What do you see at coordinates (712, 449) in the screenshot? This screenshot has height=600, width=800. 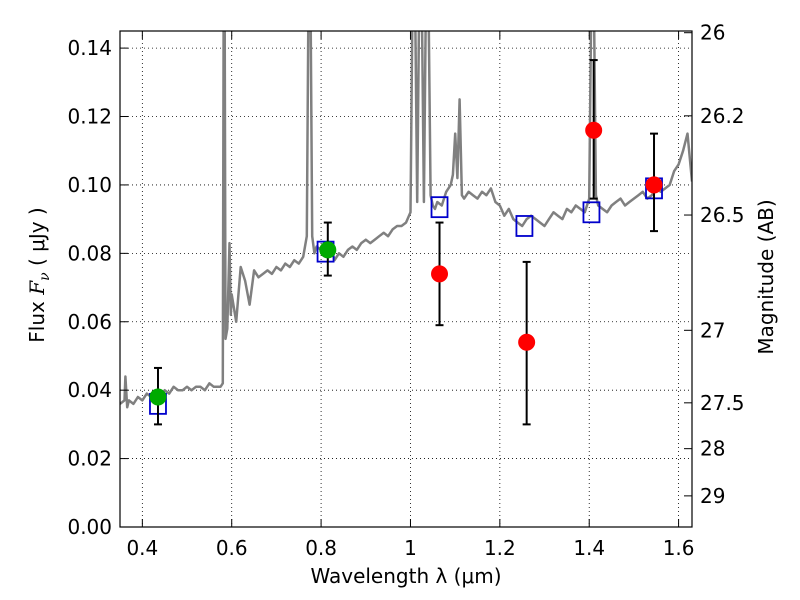 I see `mag-tick-label: 28` at bounding box center [712, 449].